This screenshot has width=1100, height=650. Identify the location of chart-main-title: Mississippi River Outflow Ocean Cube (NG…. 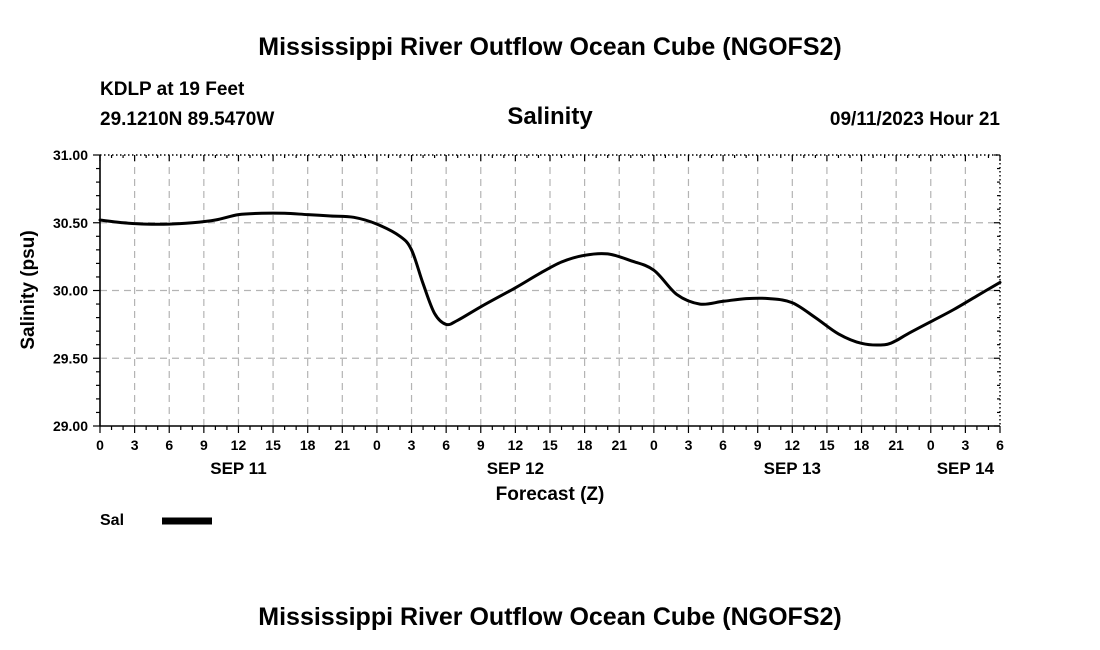
(549, 47).